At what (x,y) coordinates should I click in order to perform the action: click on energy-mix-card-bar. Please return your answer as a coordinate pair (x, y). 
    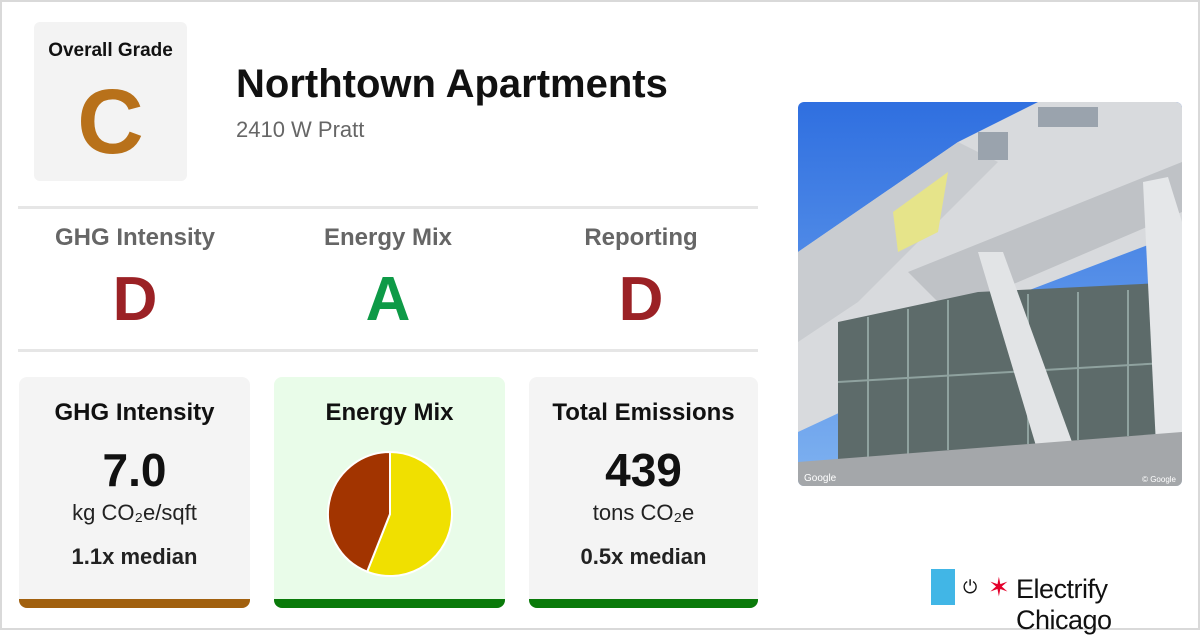
    Looking at the image, I should click on (389, 603).